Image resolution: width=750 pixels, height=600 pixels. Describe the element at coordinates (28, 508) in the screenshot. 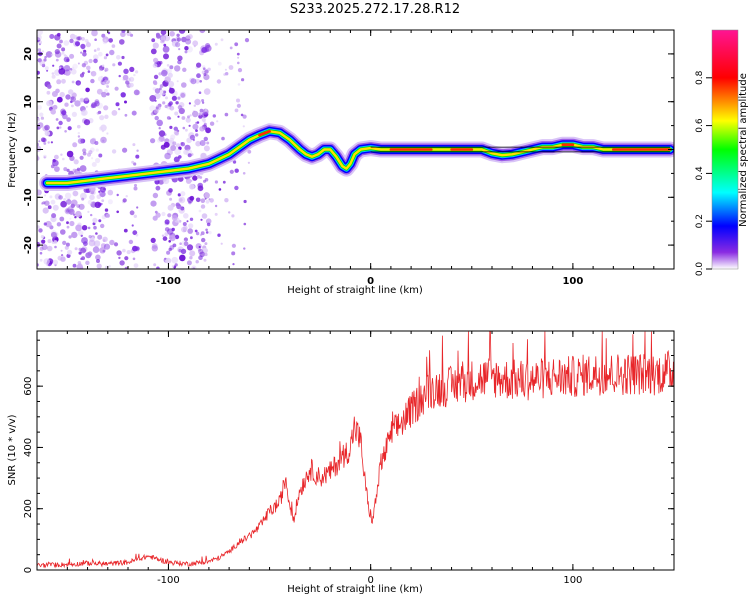

I see `snr-y-tick-label: 200` at that location.